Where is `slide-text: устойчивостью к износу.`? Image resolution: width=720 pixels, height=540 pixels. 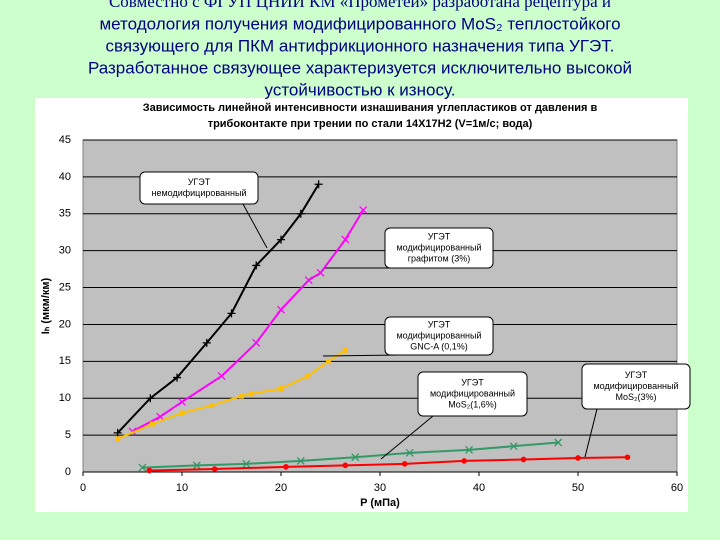
slide-text: устойчивостью к износу. is located at coordinates (360, 89).